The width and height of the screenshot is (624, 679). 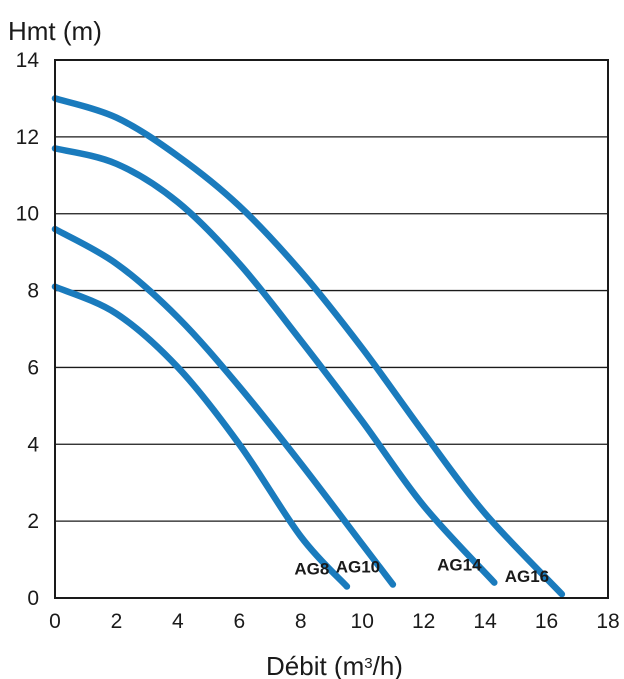 I want to click on x-tick-12: 12, so click(x=423, y=621).